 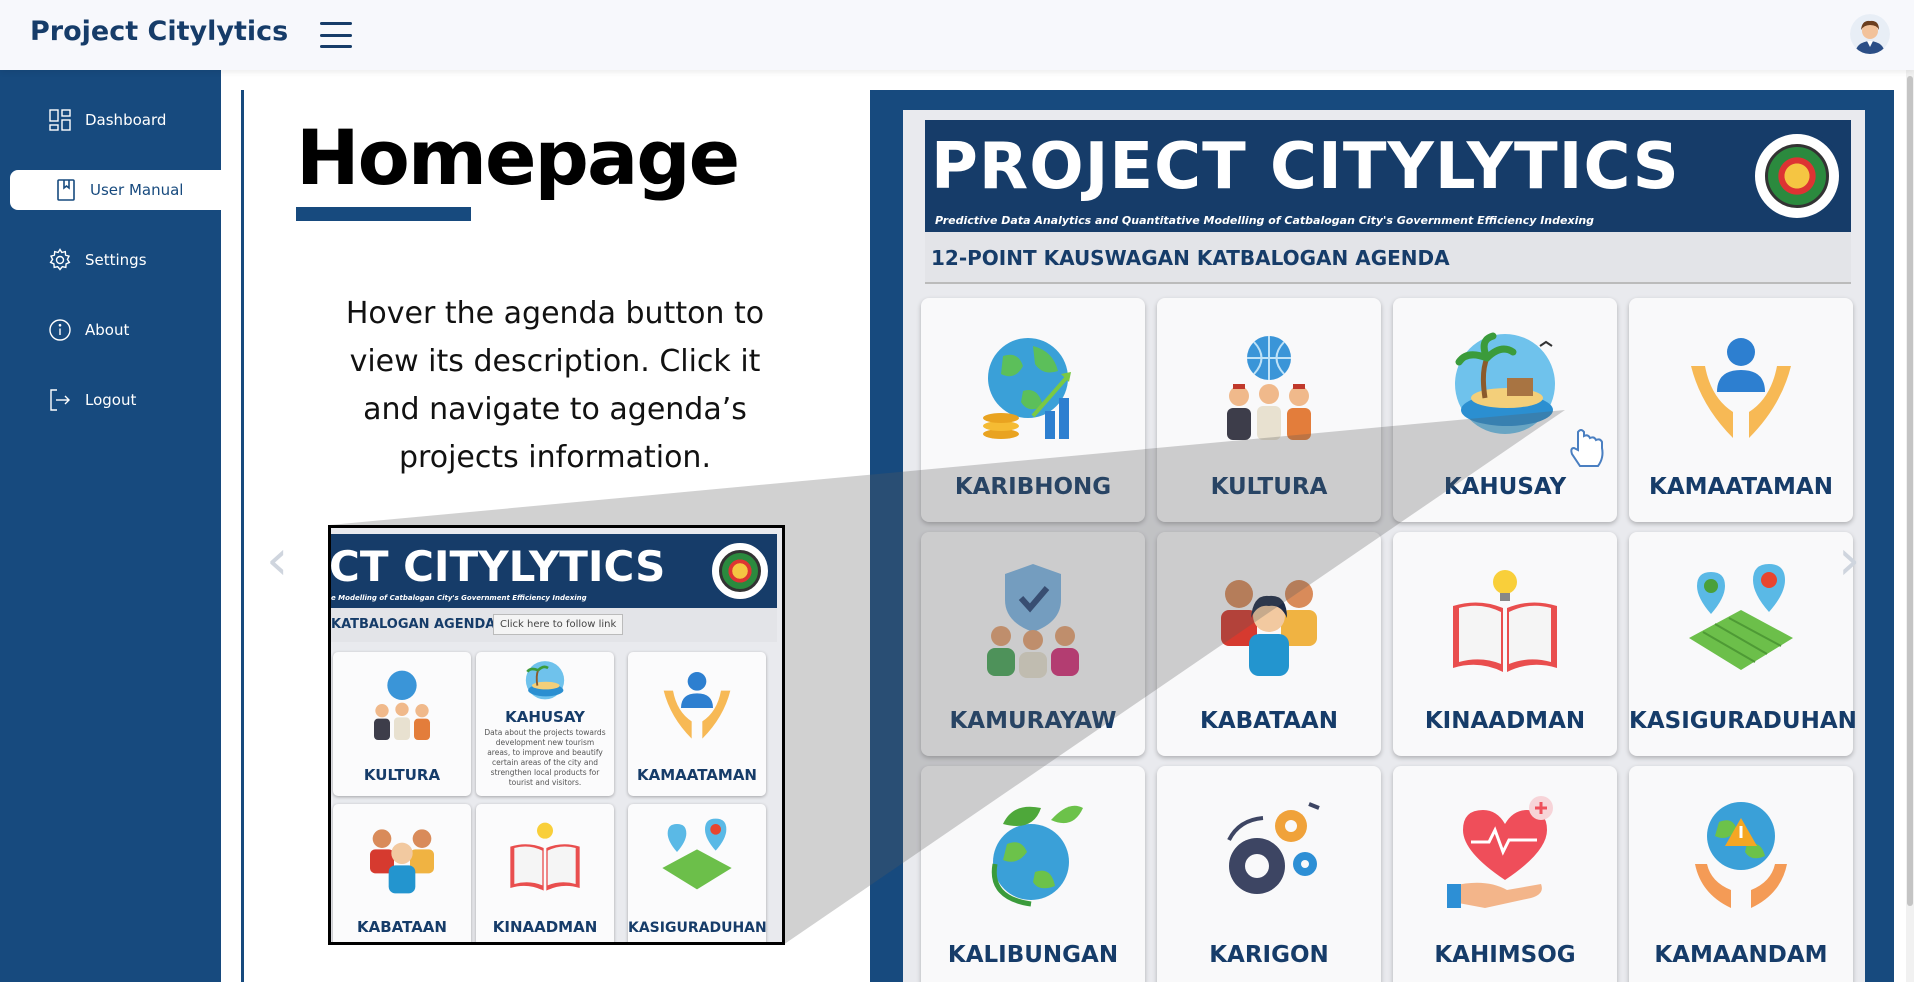 What do you see at coordinates (1743, 721) in the screenshot?
I see `agenda-card-label: KASIGURADUHAN` at bounding box center [1743, 721].